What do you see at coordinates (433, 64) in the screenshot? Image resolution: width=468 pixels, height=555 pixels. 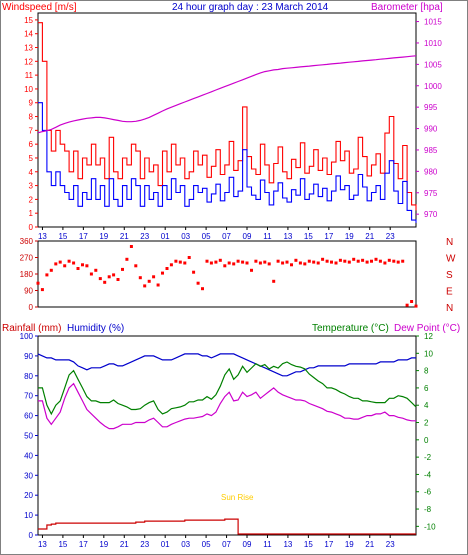 I see `baro-tick-label: 1005` at bounding box center [433, 64].